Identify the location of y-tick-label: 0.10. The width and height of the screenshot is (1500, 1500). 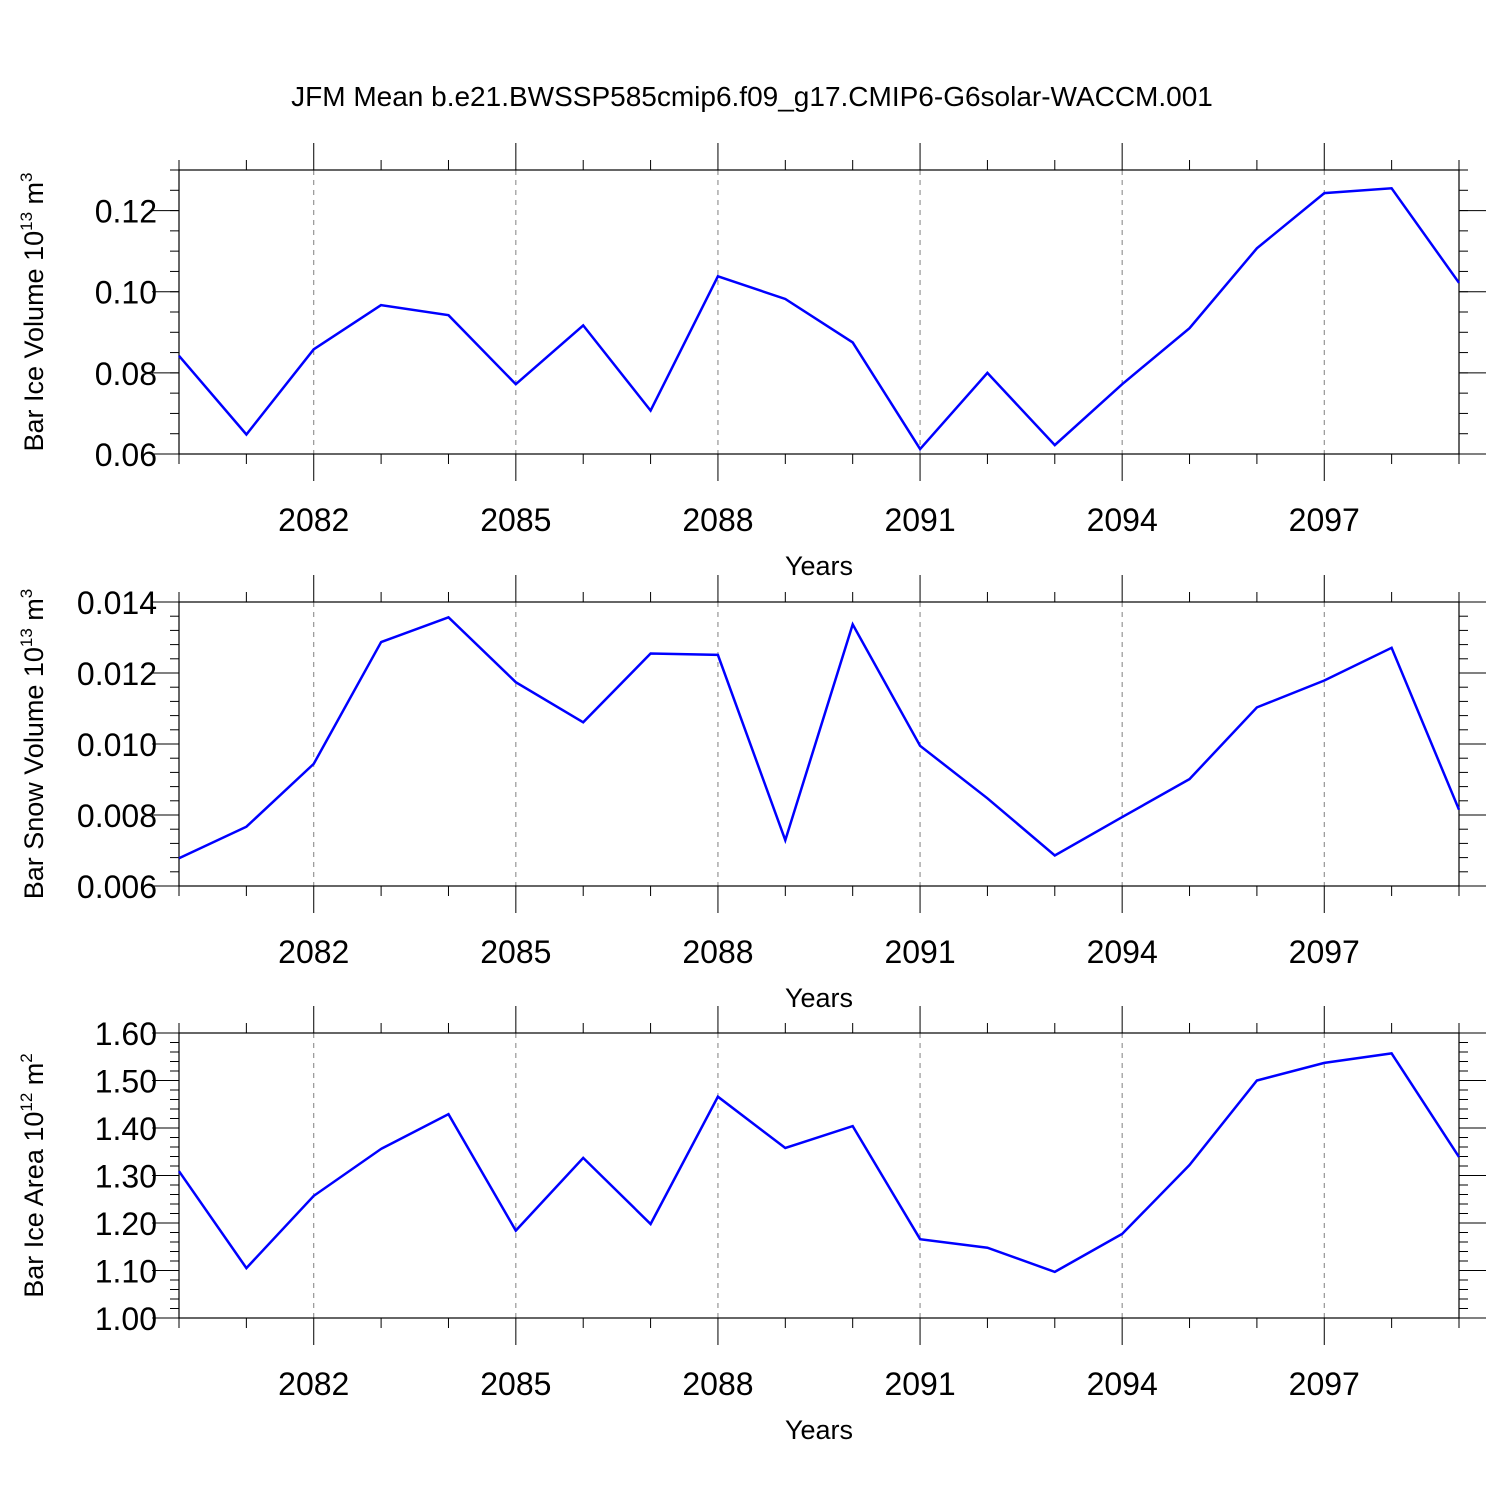
(126, 293).